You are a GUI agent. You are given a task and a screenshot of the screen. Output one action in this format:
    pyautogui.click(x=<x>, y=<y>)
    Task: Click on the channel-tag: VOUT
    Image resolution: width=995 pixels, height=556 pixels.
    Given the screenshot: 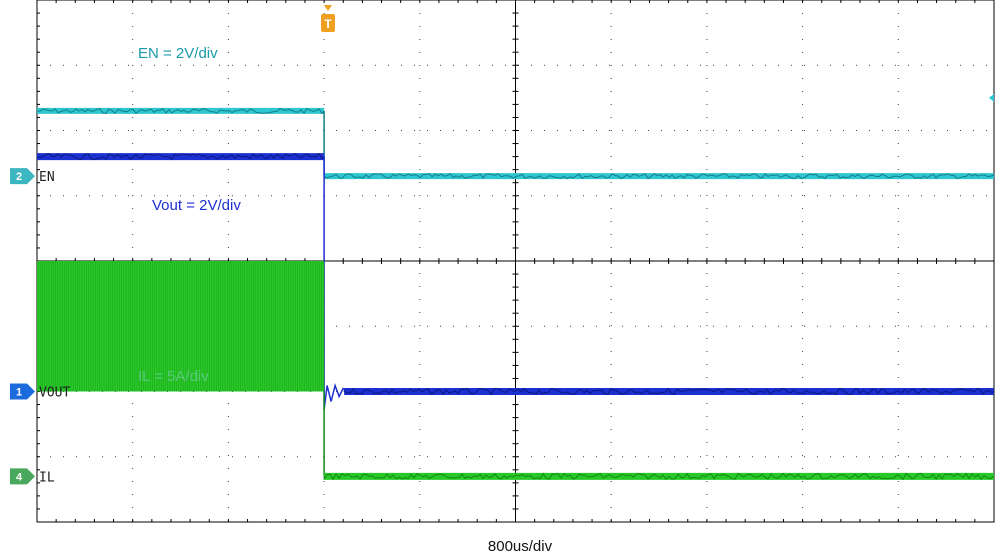 What is the action you would take?
    pyautogui.click(x=54, y=393)
    